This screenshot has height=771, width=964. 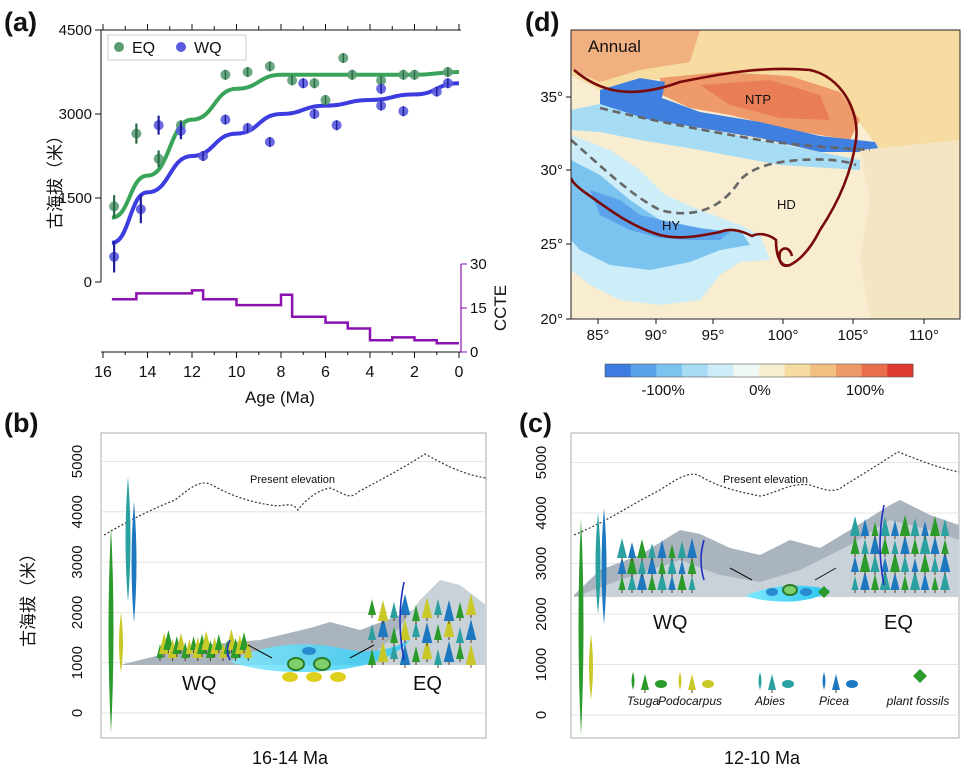 I want to click on map-cold-band, so click(x=740, y=115).